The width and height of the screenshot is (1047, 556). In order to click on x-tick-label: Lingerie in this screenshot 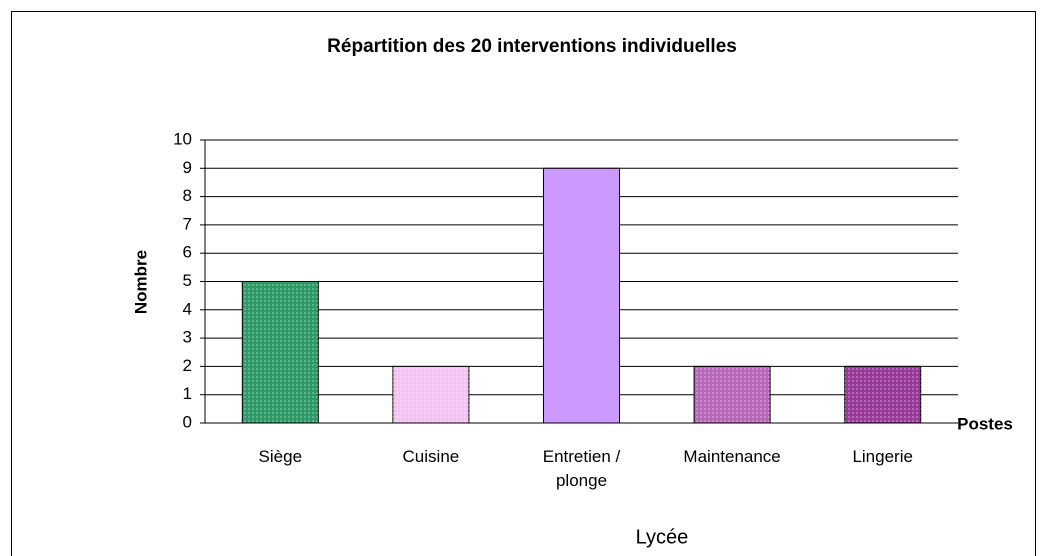, I will do `click(882, 456)`.